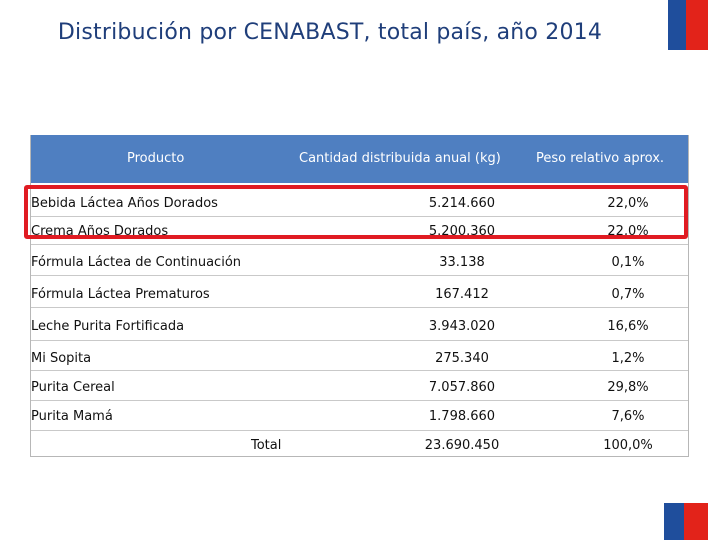 The height and width of the screenshot is (540, 720). Describe the element at coordinates (628, 387) in the screenshot. I see `cell-weight: 29,8%` at that location.